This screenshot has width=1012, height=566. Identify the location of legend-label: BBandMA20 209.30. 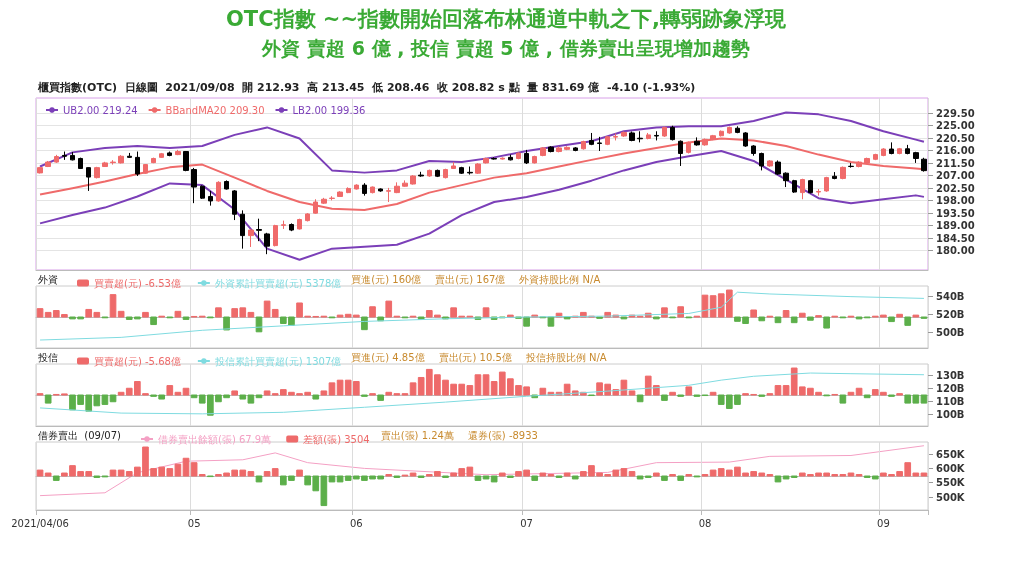
(215, 110).